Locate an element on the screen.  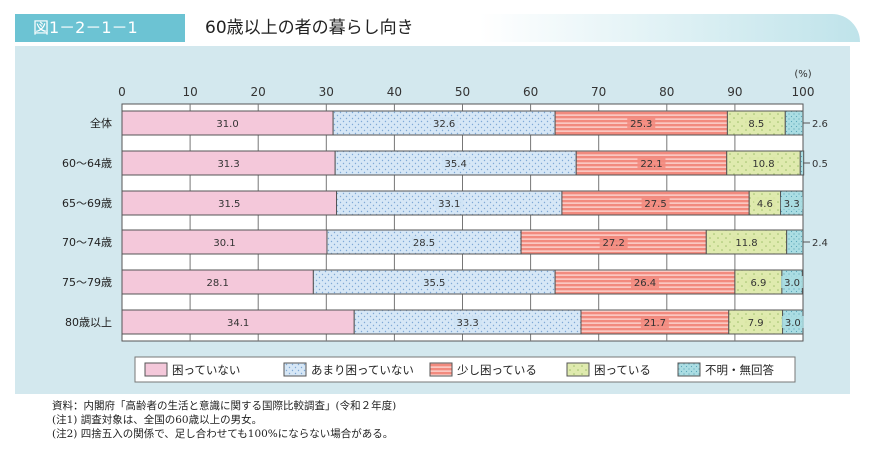
legend-label: あまり困っていない is located at coordinates (362, 370).